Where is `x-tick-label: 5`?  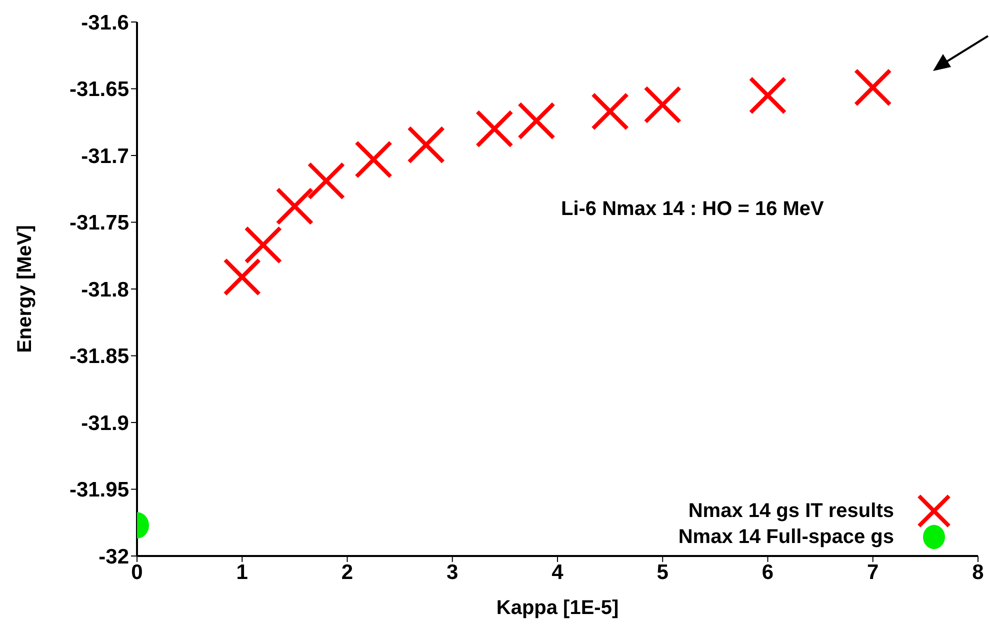
x-tick-label: 5 is located at coordinates (662, 572).